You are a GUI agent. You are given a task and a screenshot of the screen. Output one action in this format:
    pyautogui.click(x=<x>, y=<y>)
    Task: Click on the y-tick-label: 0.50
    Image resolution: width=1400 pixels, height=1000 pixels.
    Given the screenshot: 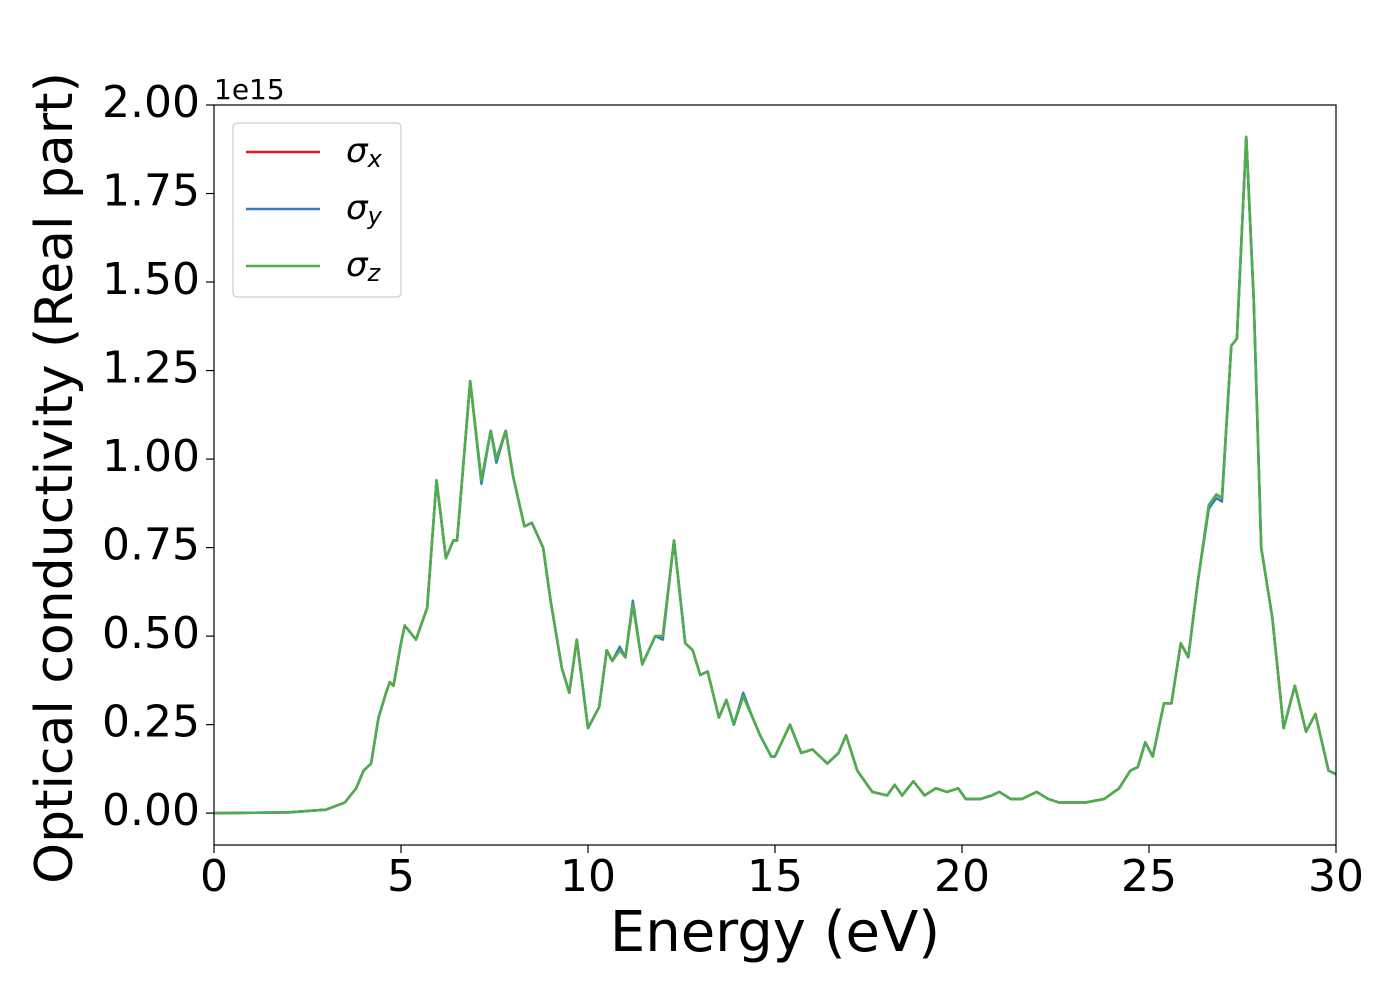 What is the action you would take?
    pyautogui.click(x=151, y=633)
    